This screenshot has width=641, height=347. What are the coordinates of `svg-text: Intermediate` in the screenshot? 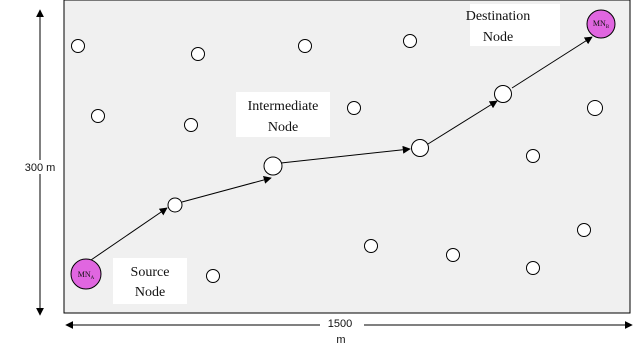 It's located at (283, 106).